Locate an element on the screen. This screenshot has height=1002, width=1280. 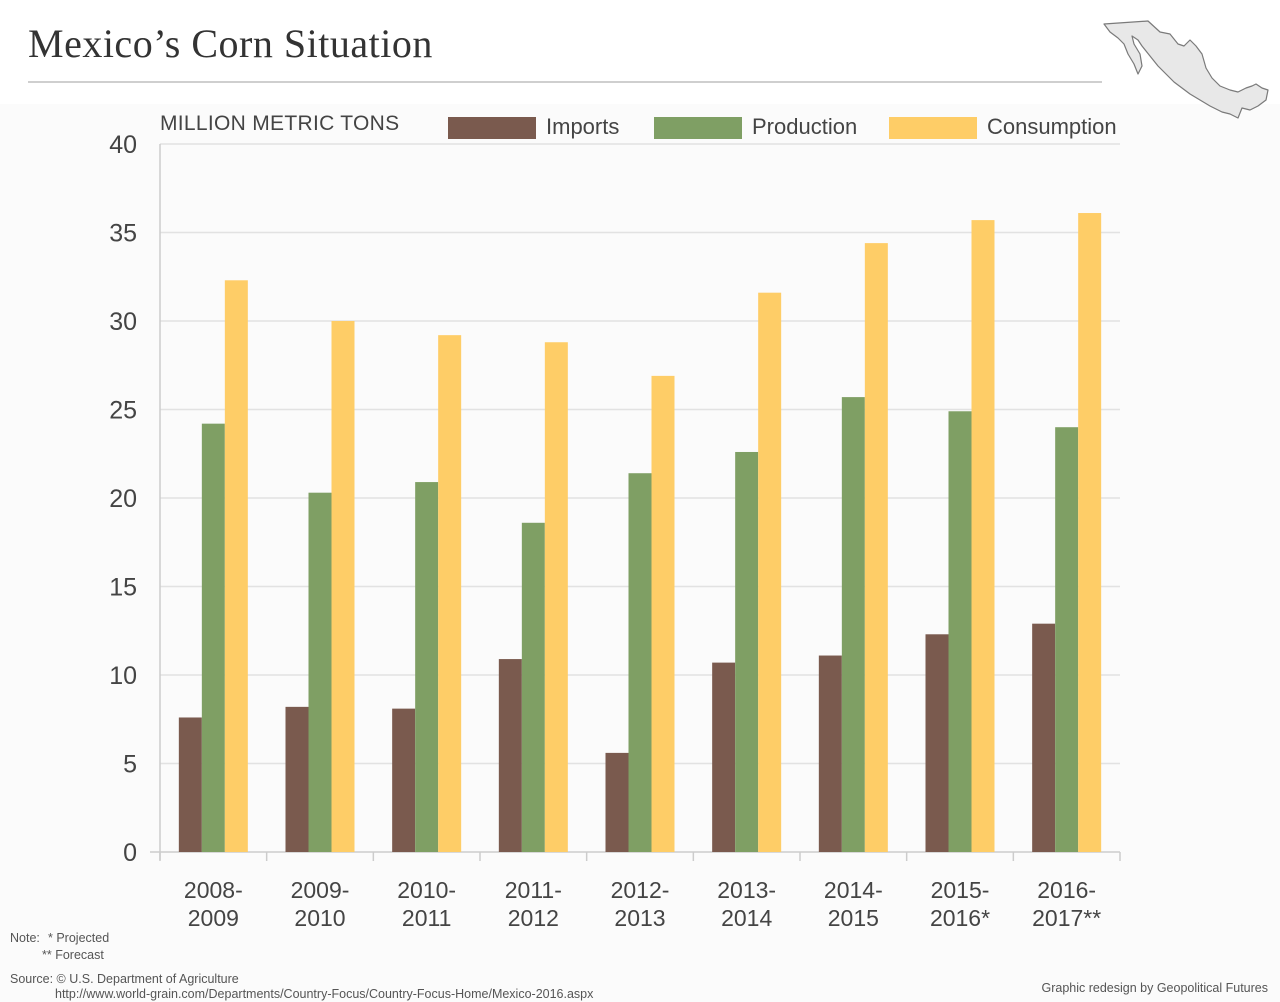
y-tick-label: 15 is located at coordinates (123, 588).